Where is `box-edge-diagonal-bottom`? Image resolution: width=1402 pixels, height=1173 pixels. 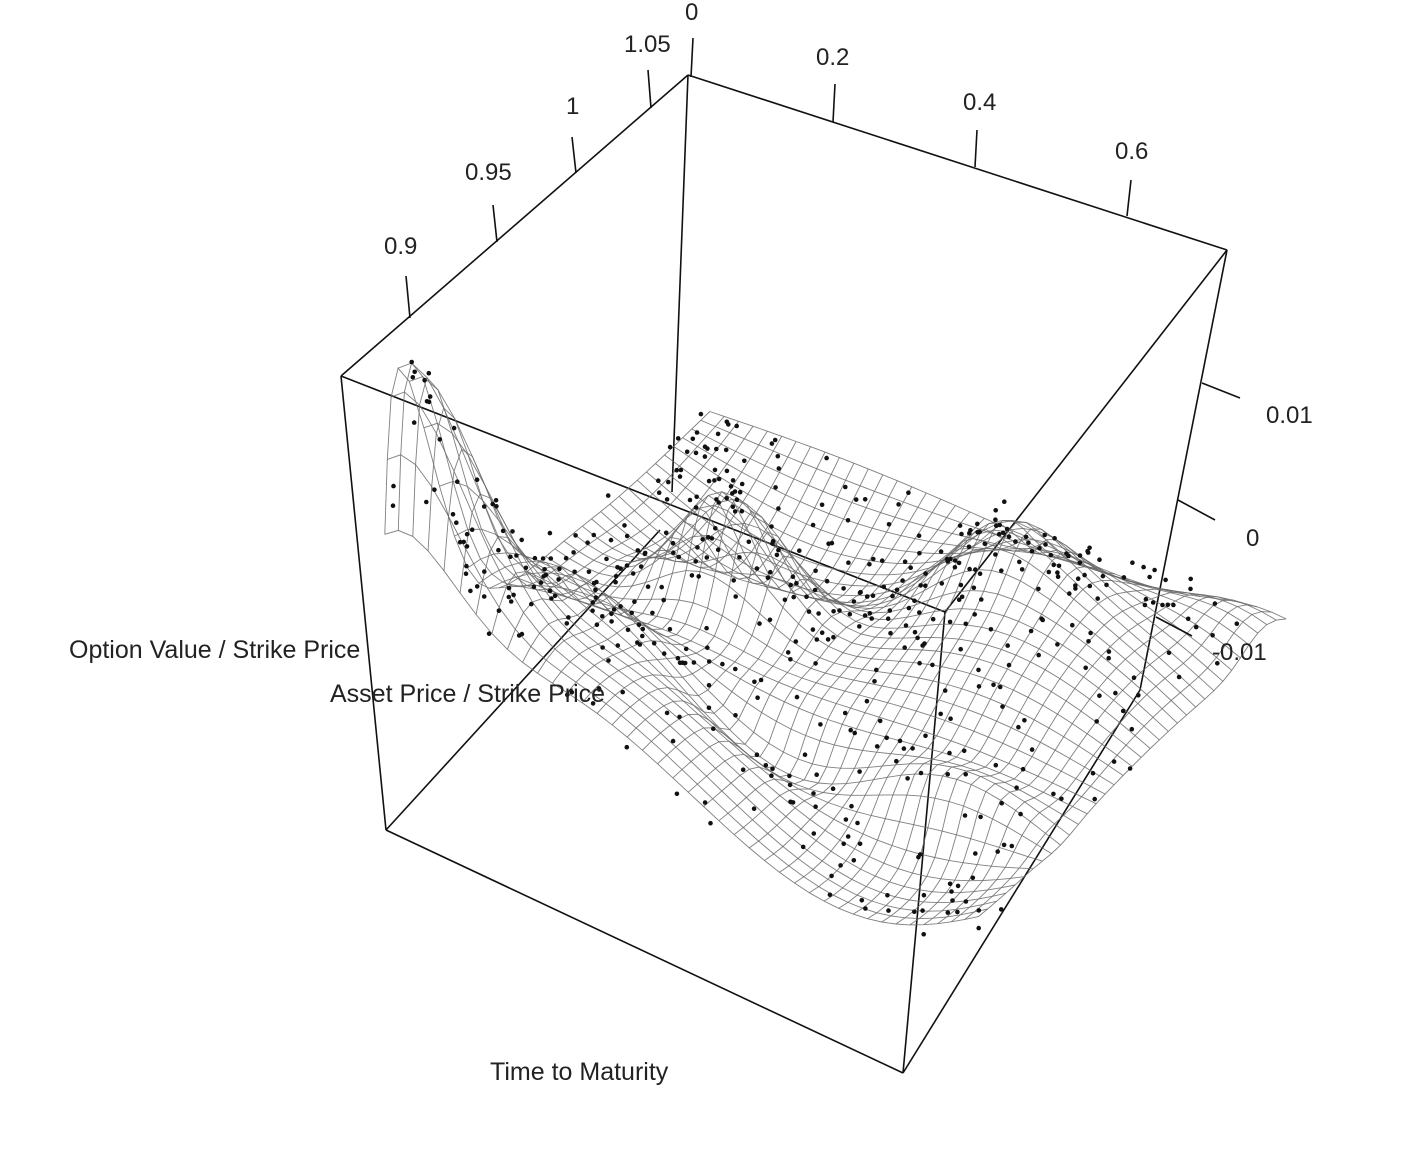 box-edge-diagonal-bottom is located at coordinates (523, 680).